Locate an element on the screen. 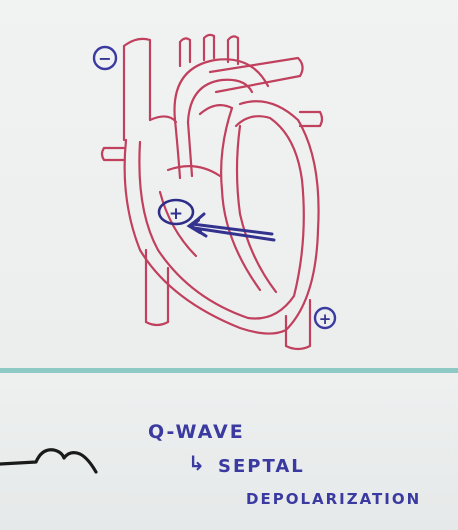 The width and height of the screenshot is (458, 530). ecg-q-wave-trace is located at coordinates (49, 461).